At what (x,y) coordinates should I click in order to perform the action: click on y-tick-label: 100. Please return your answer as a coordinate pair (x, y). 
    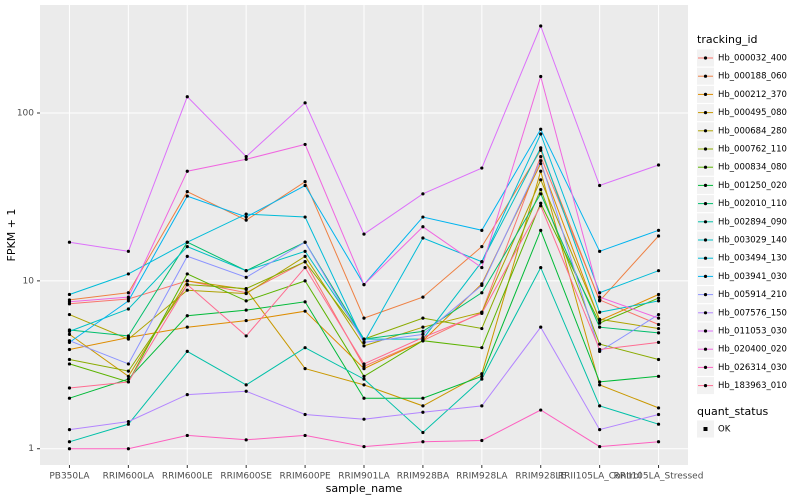
    Looking at the image, I should click on (25, 114).